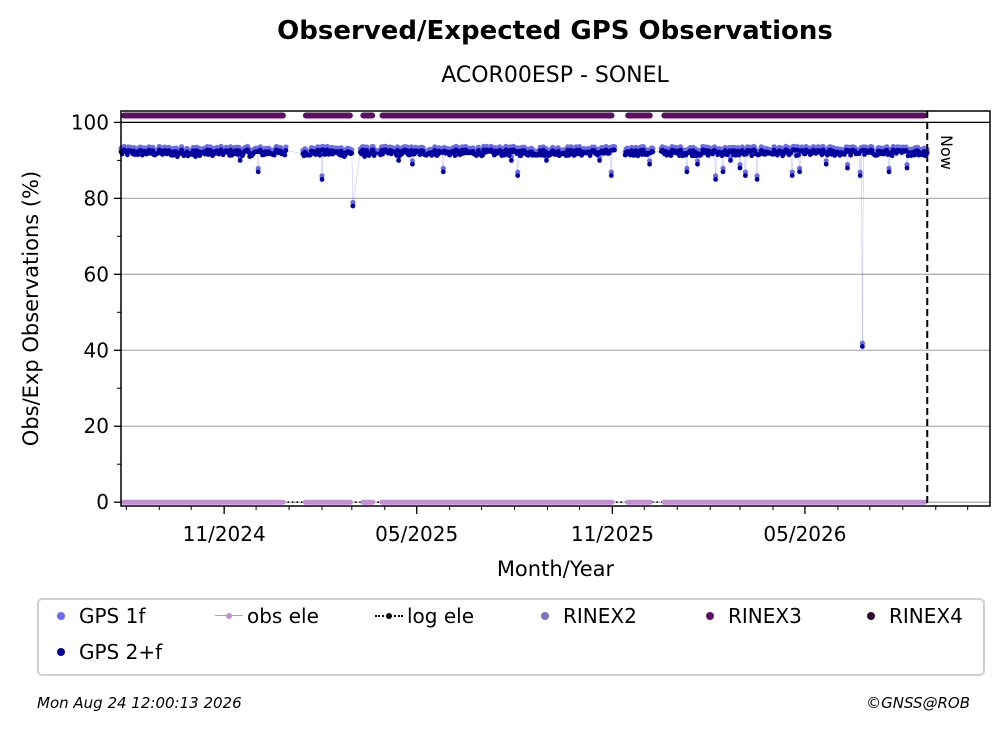 The width and height of the screenshot is (1008, 734). Describe the element at coordinates (555, 31) in the screenshot. I see `chart-title: Observed/Expected GPS Observations` at that location.